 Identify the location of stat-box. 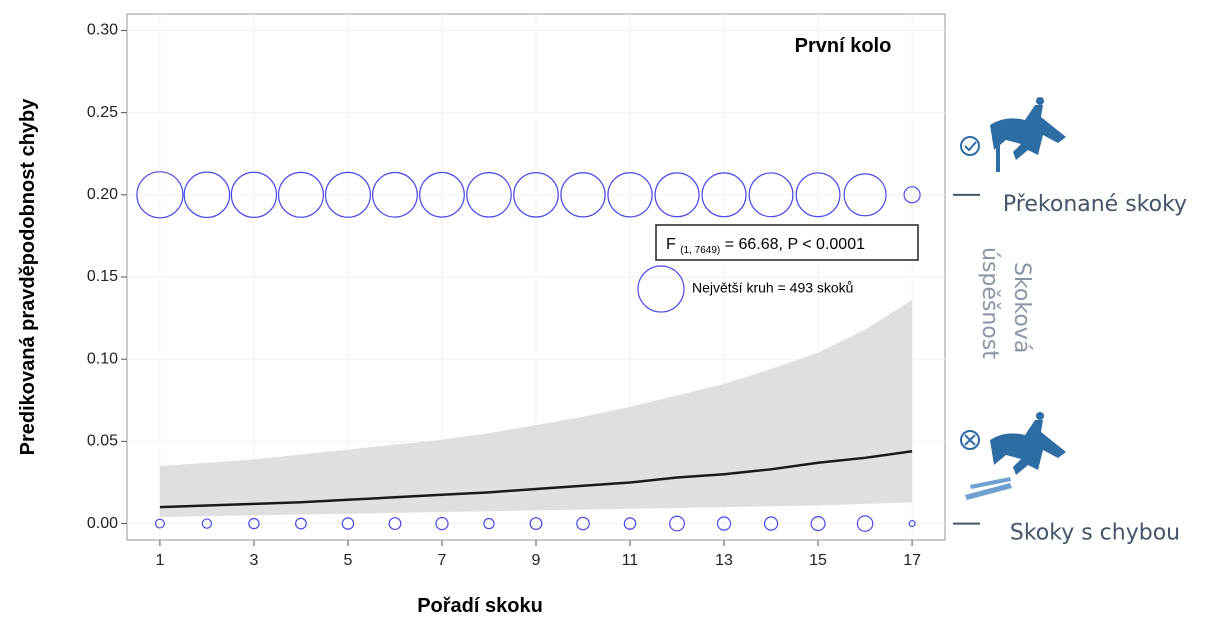
(787, 242).